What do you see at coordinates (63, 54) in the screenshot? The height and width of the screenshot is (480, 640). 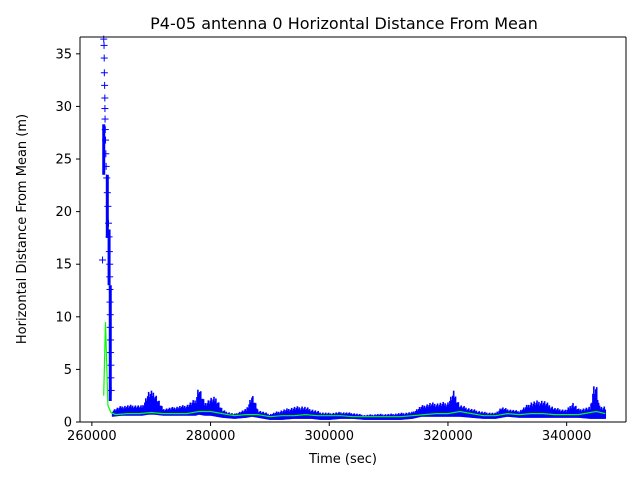 I see `y-tick-label: 35` at bounding box center [63, 54].